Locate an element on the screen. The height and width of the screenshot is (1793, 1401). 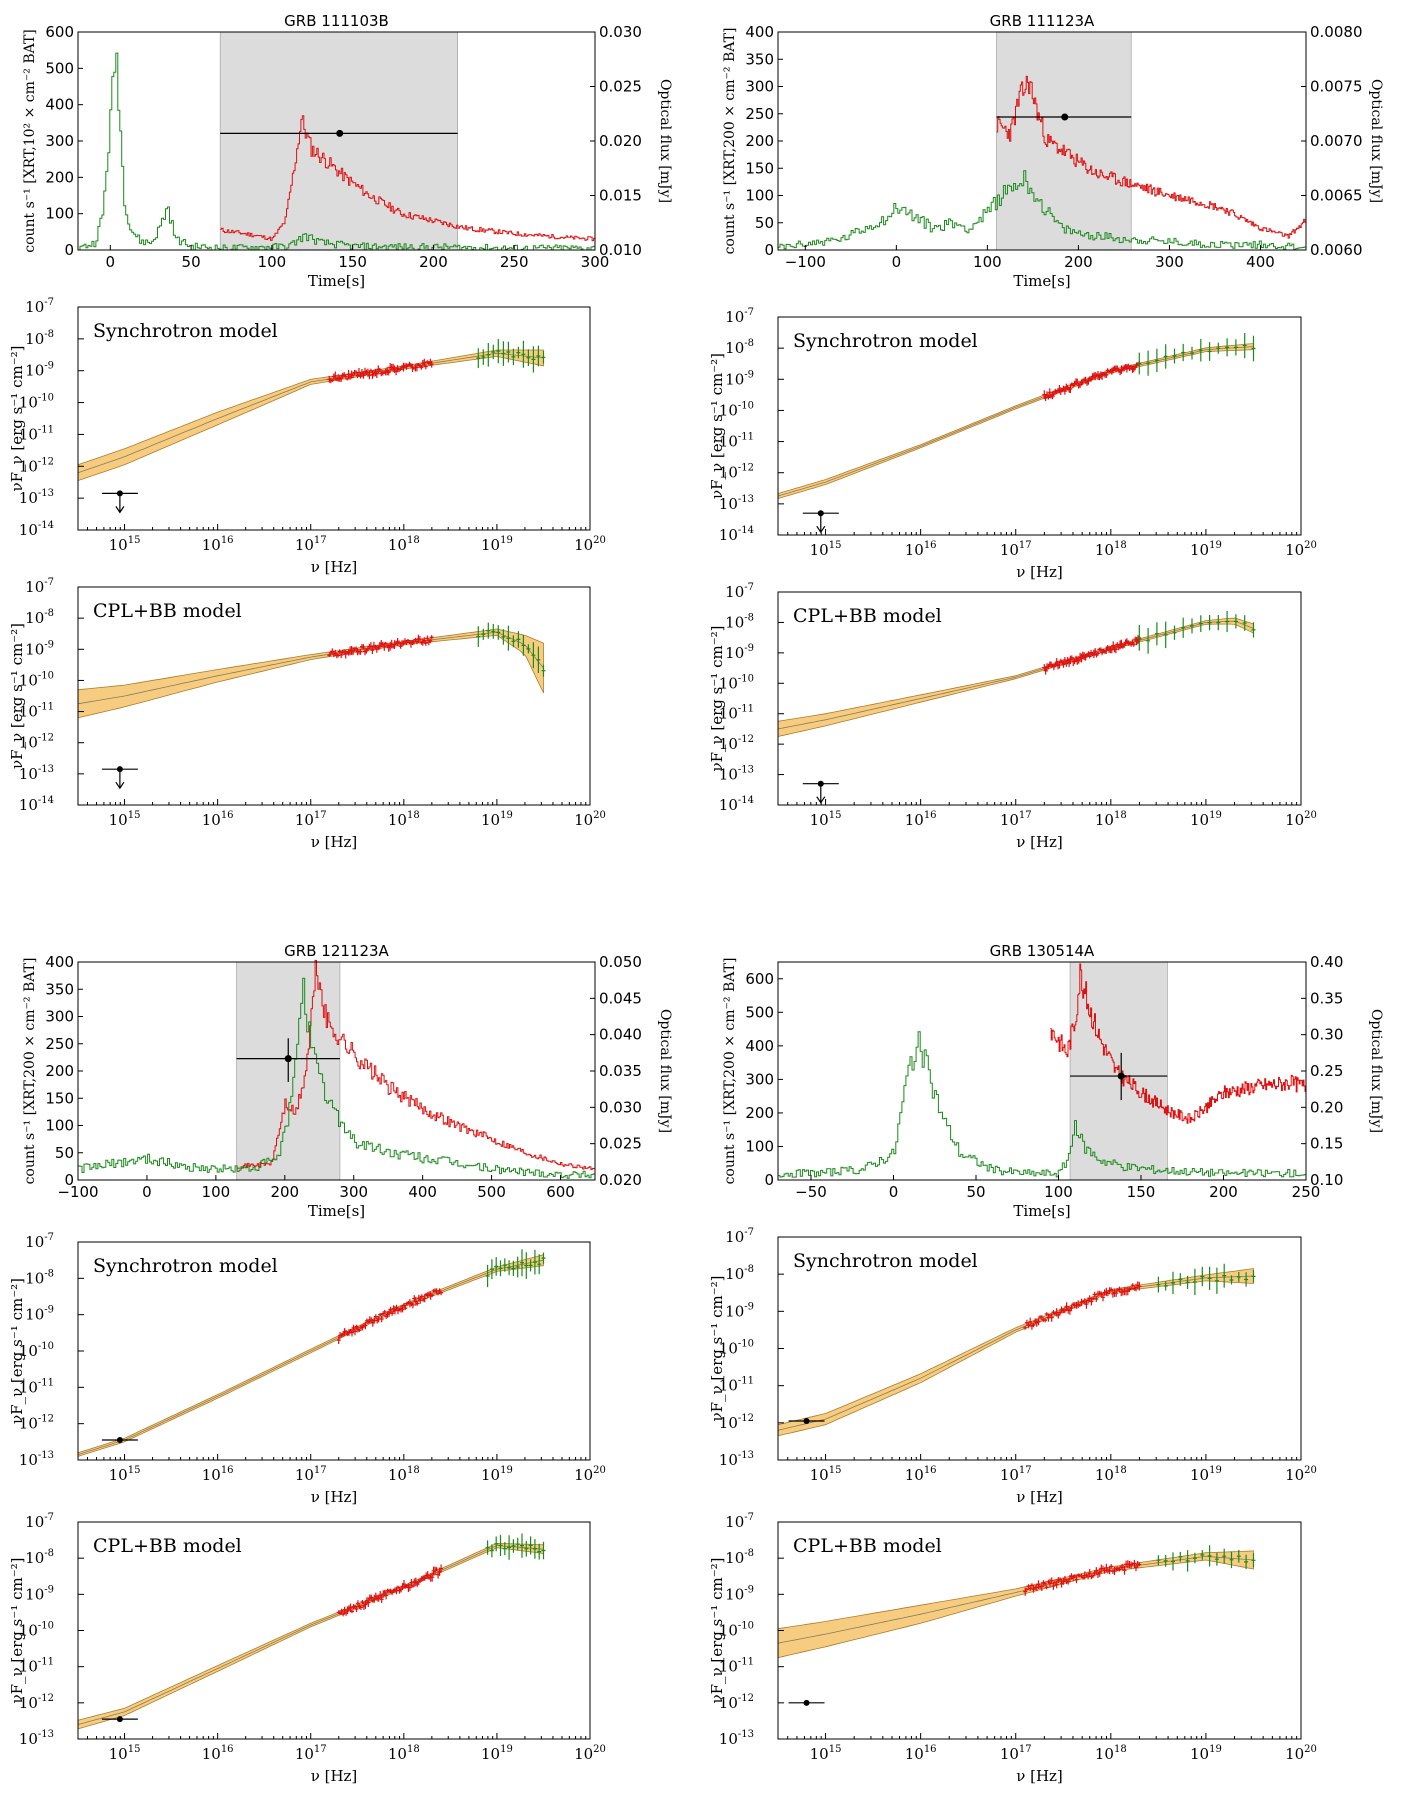
y-tick-label: 50 is located at coordinates (764, 223).